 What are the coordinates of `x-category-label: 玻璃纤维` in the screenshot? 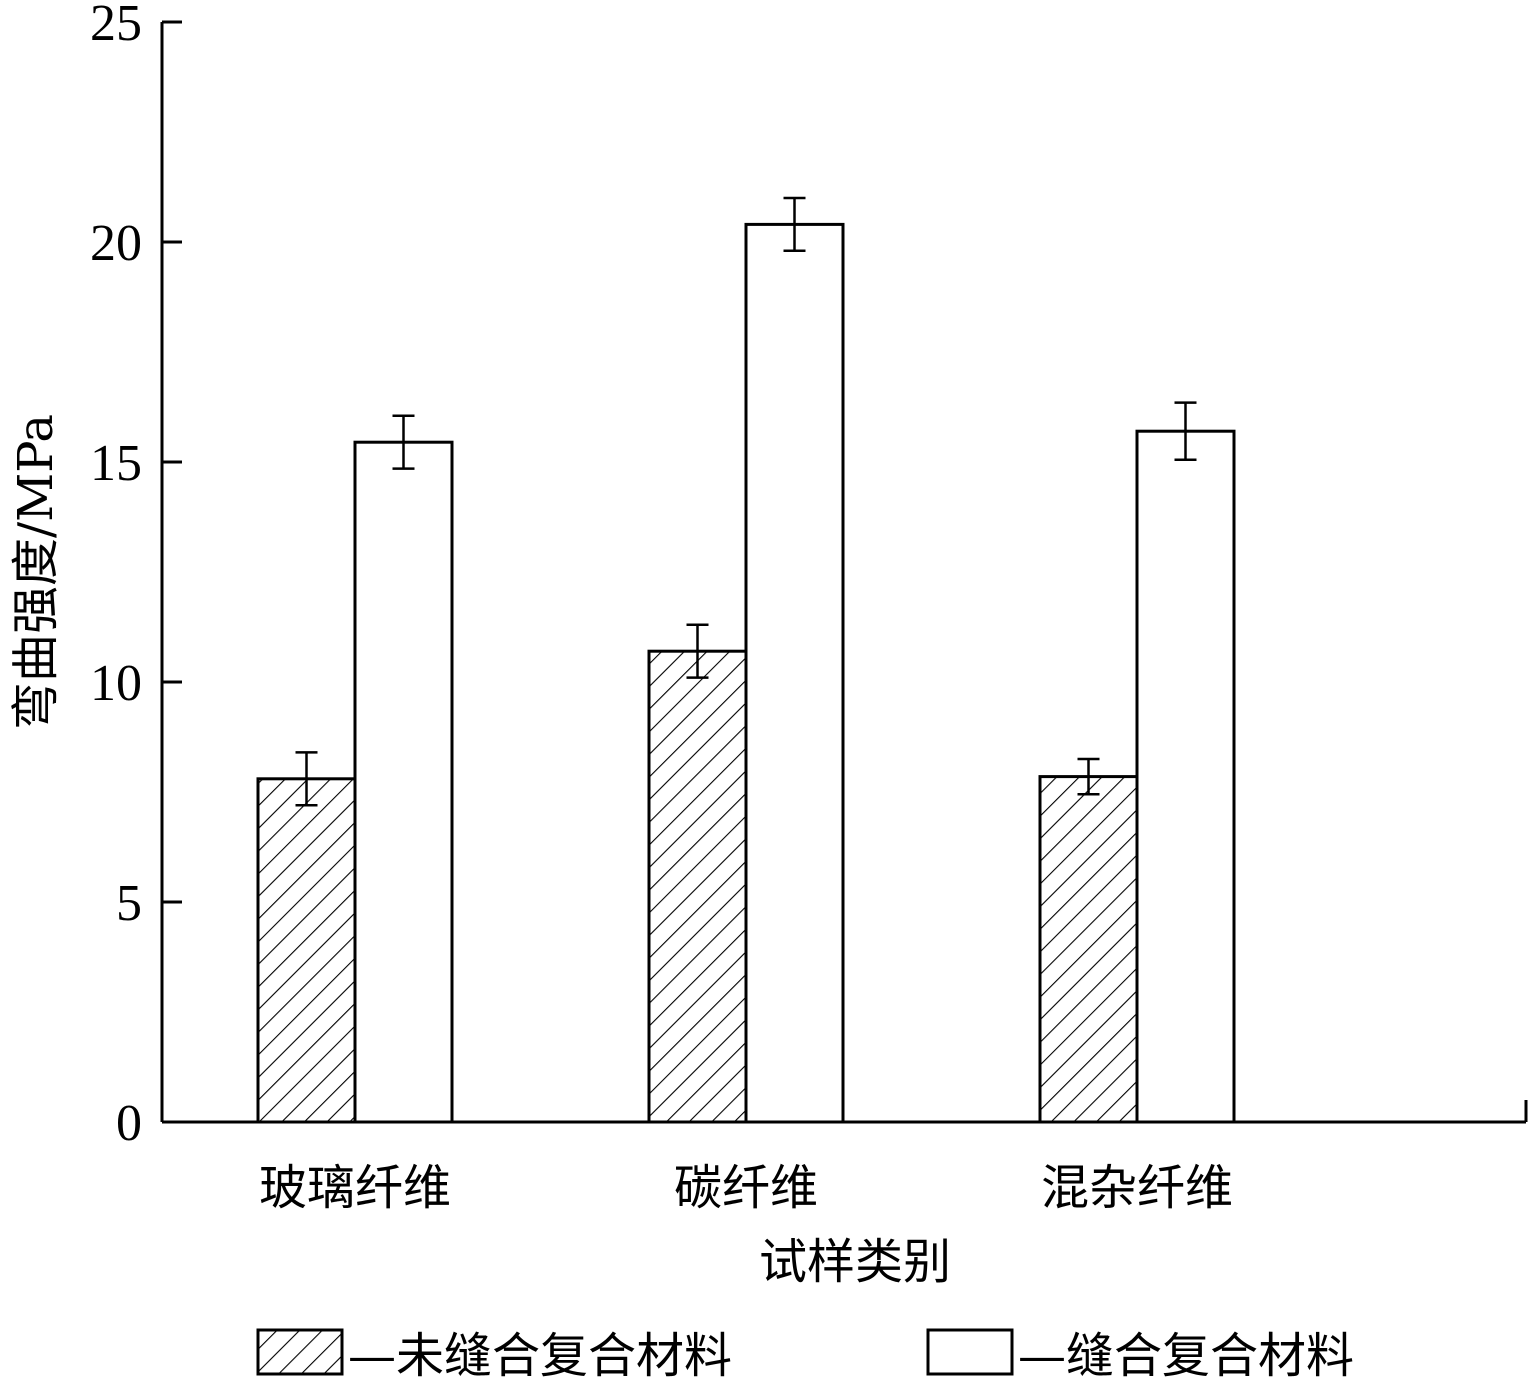 It's located at (355, 1188).